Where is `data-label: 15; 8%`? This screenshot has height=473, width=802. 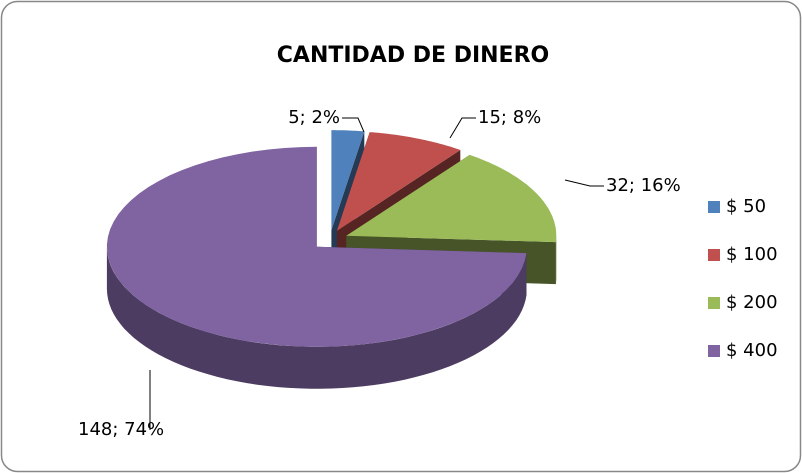 data-label: 15; 8% is located at coordinates (509, 117).